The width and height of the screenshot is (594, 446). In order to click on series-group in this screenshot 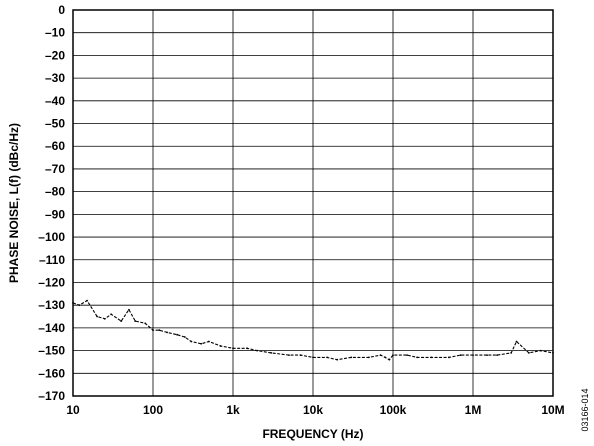, I will do `click(313, 330)`.